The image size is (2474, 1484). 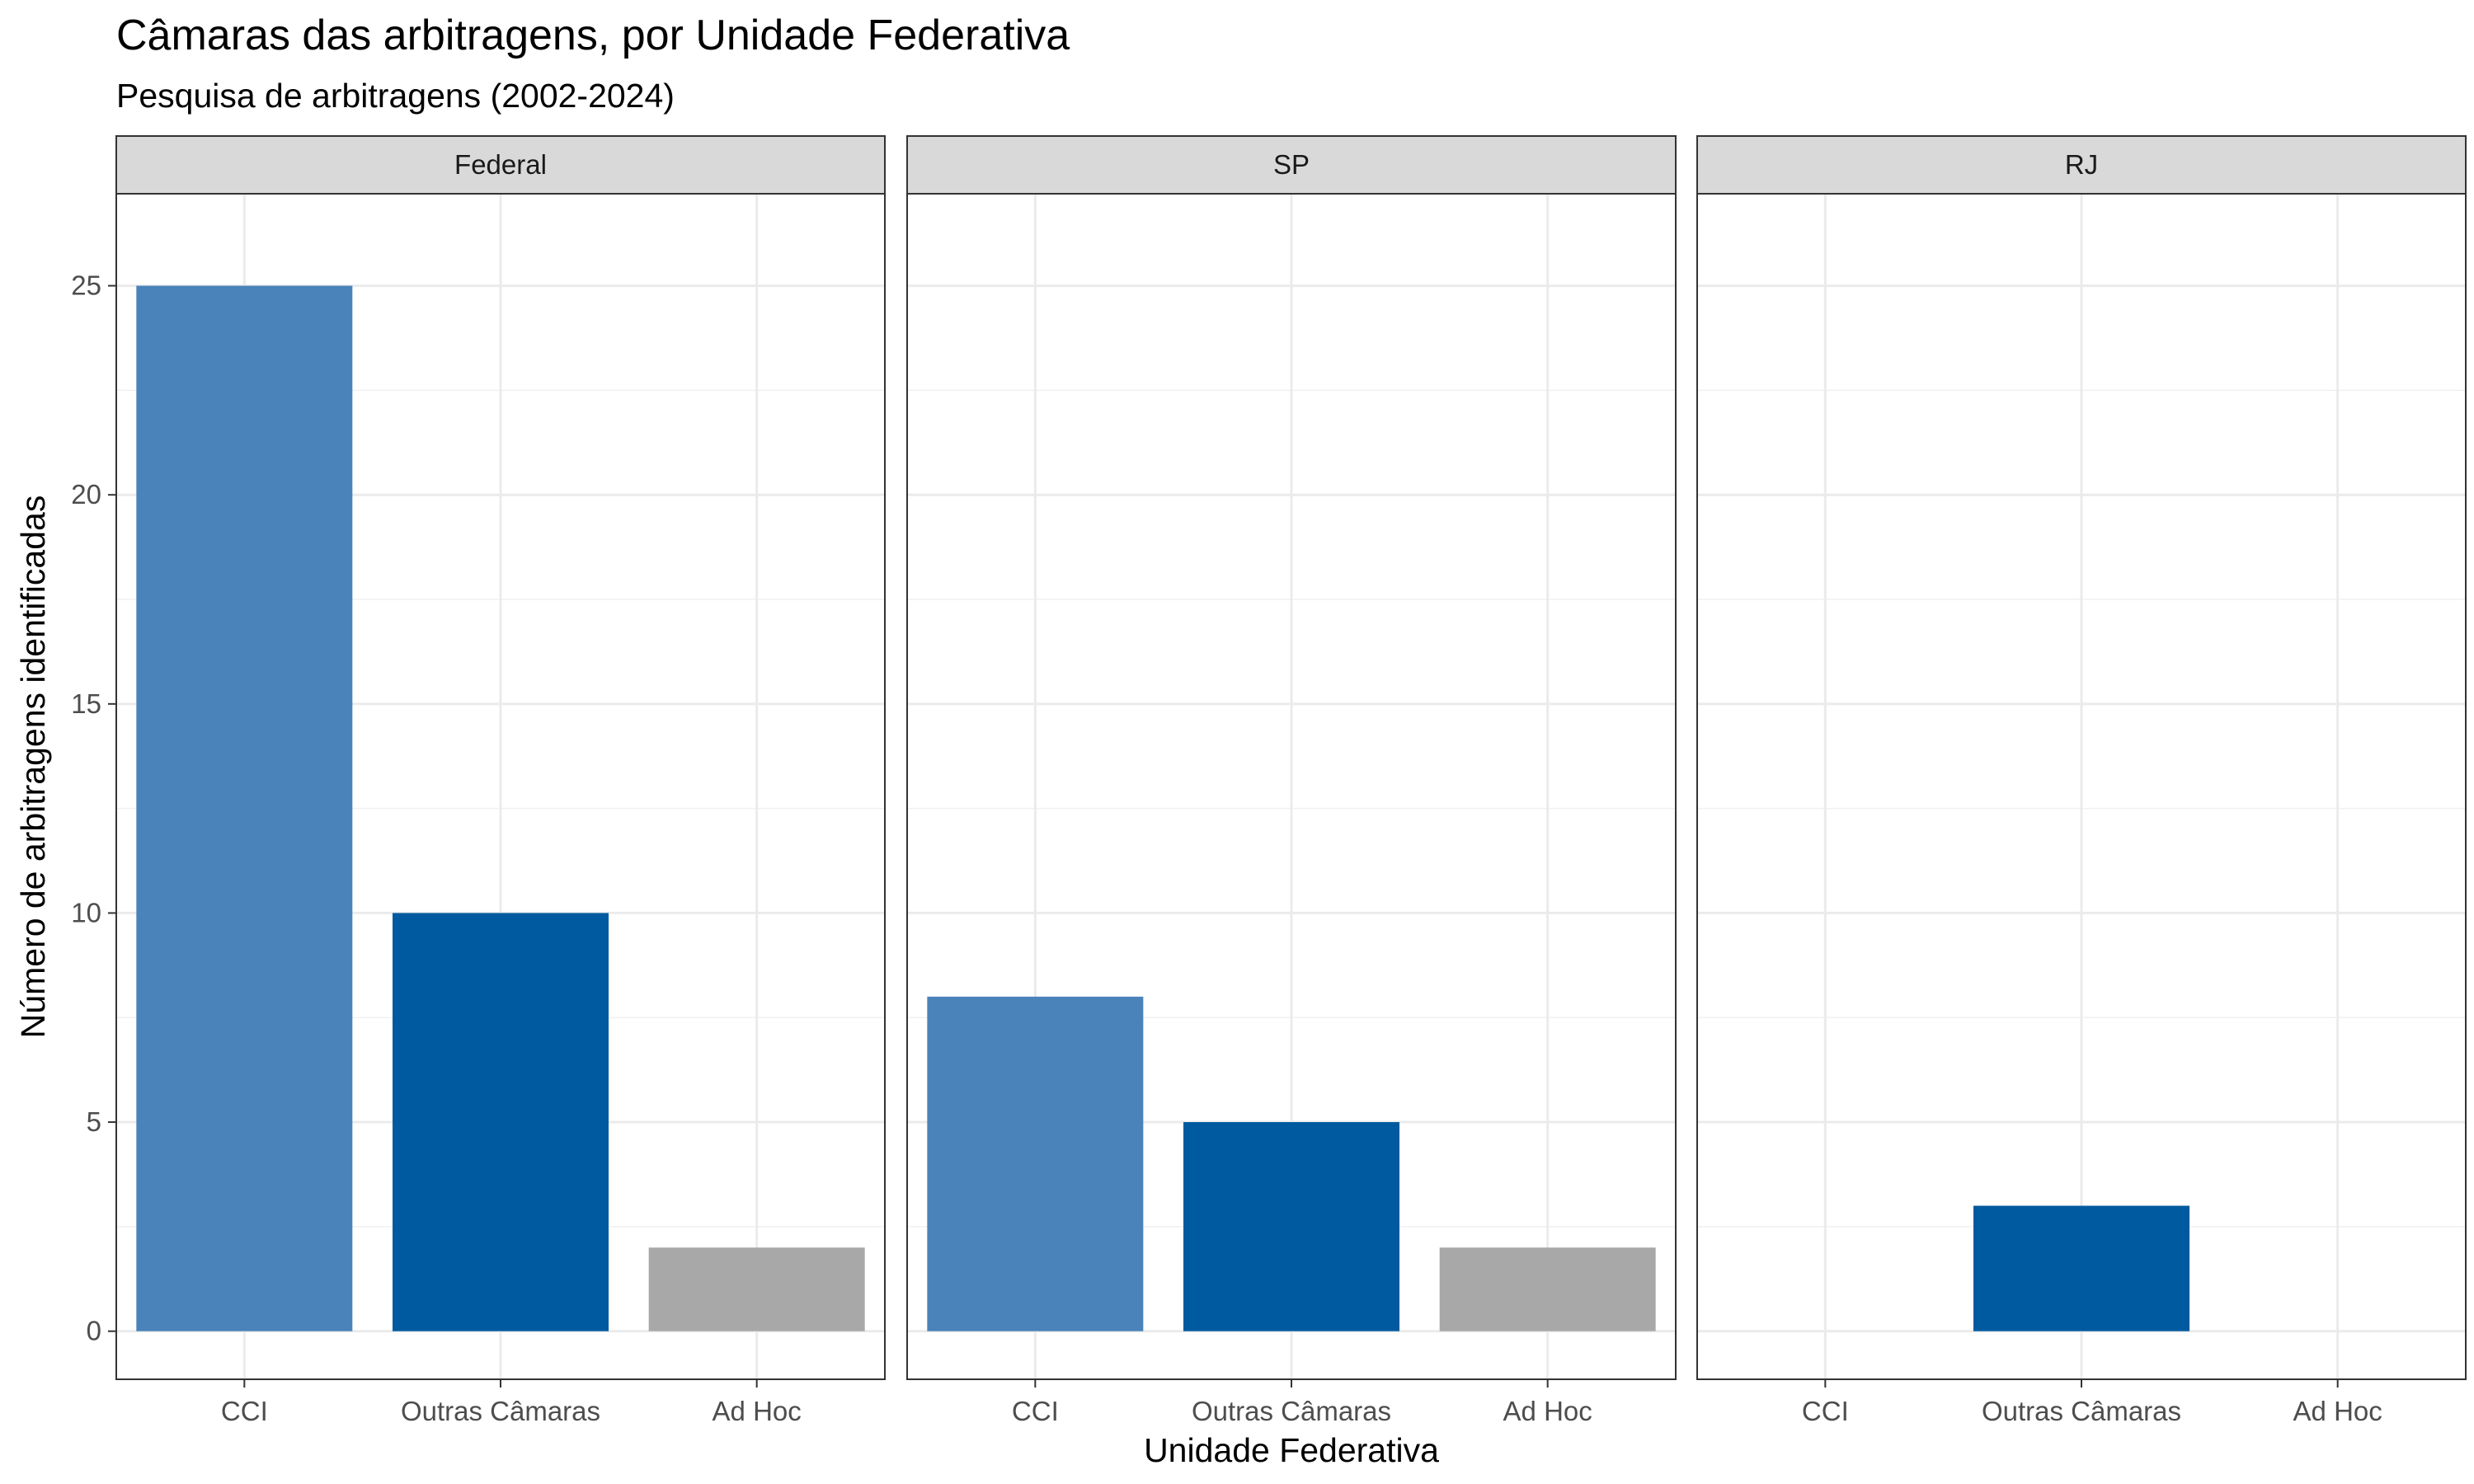 I want to click on y-tick-label: 0, so click(x=94, y=1331).